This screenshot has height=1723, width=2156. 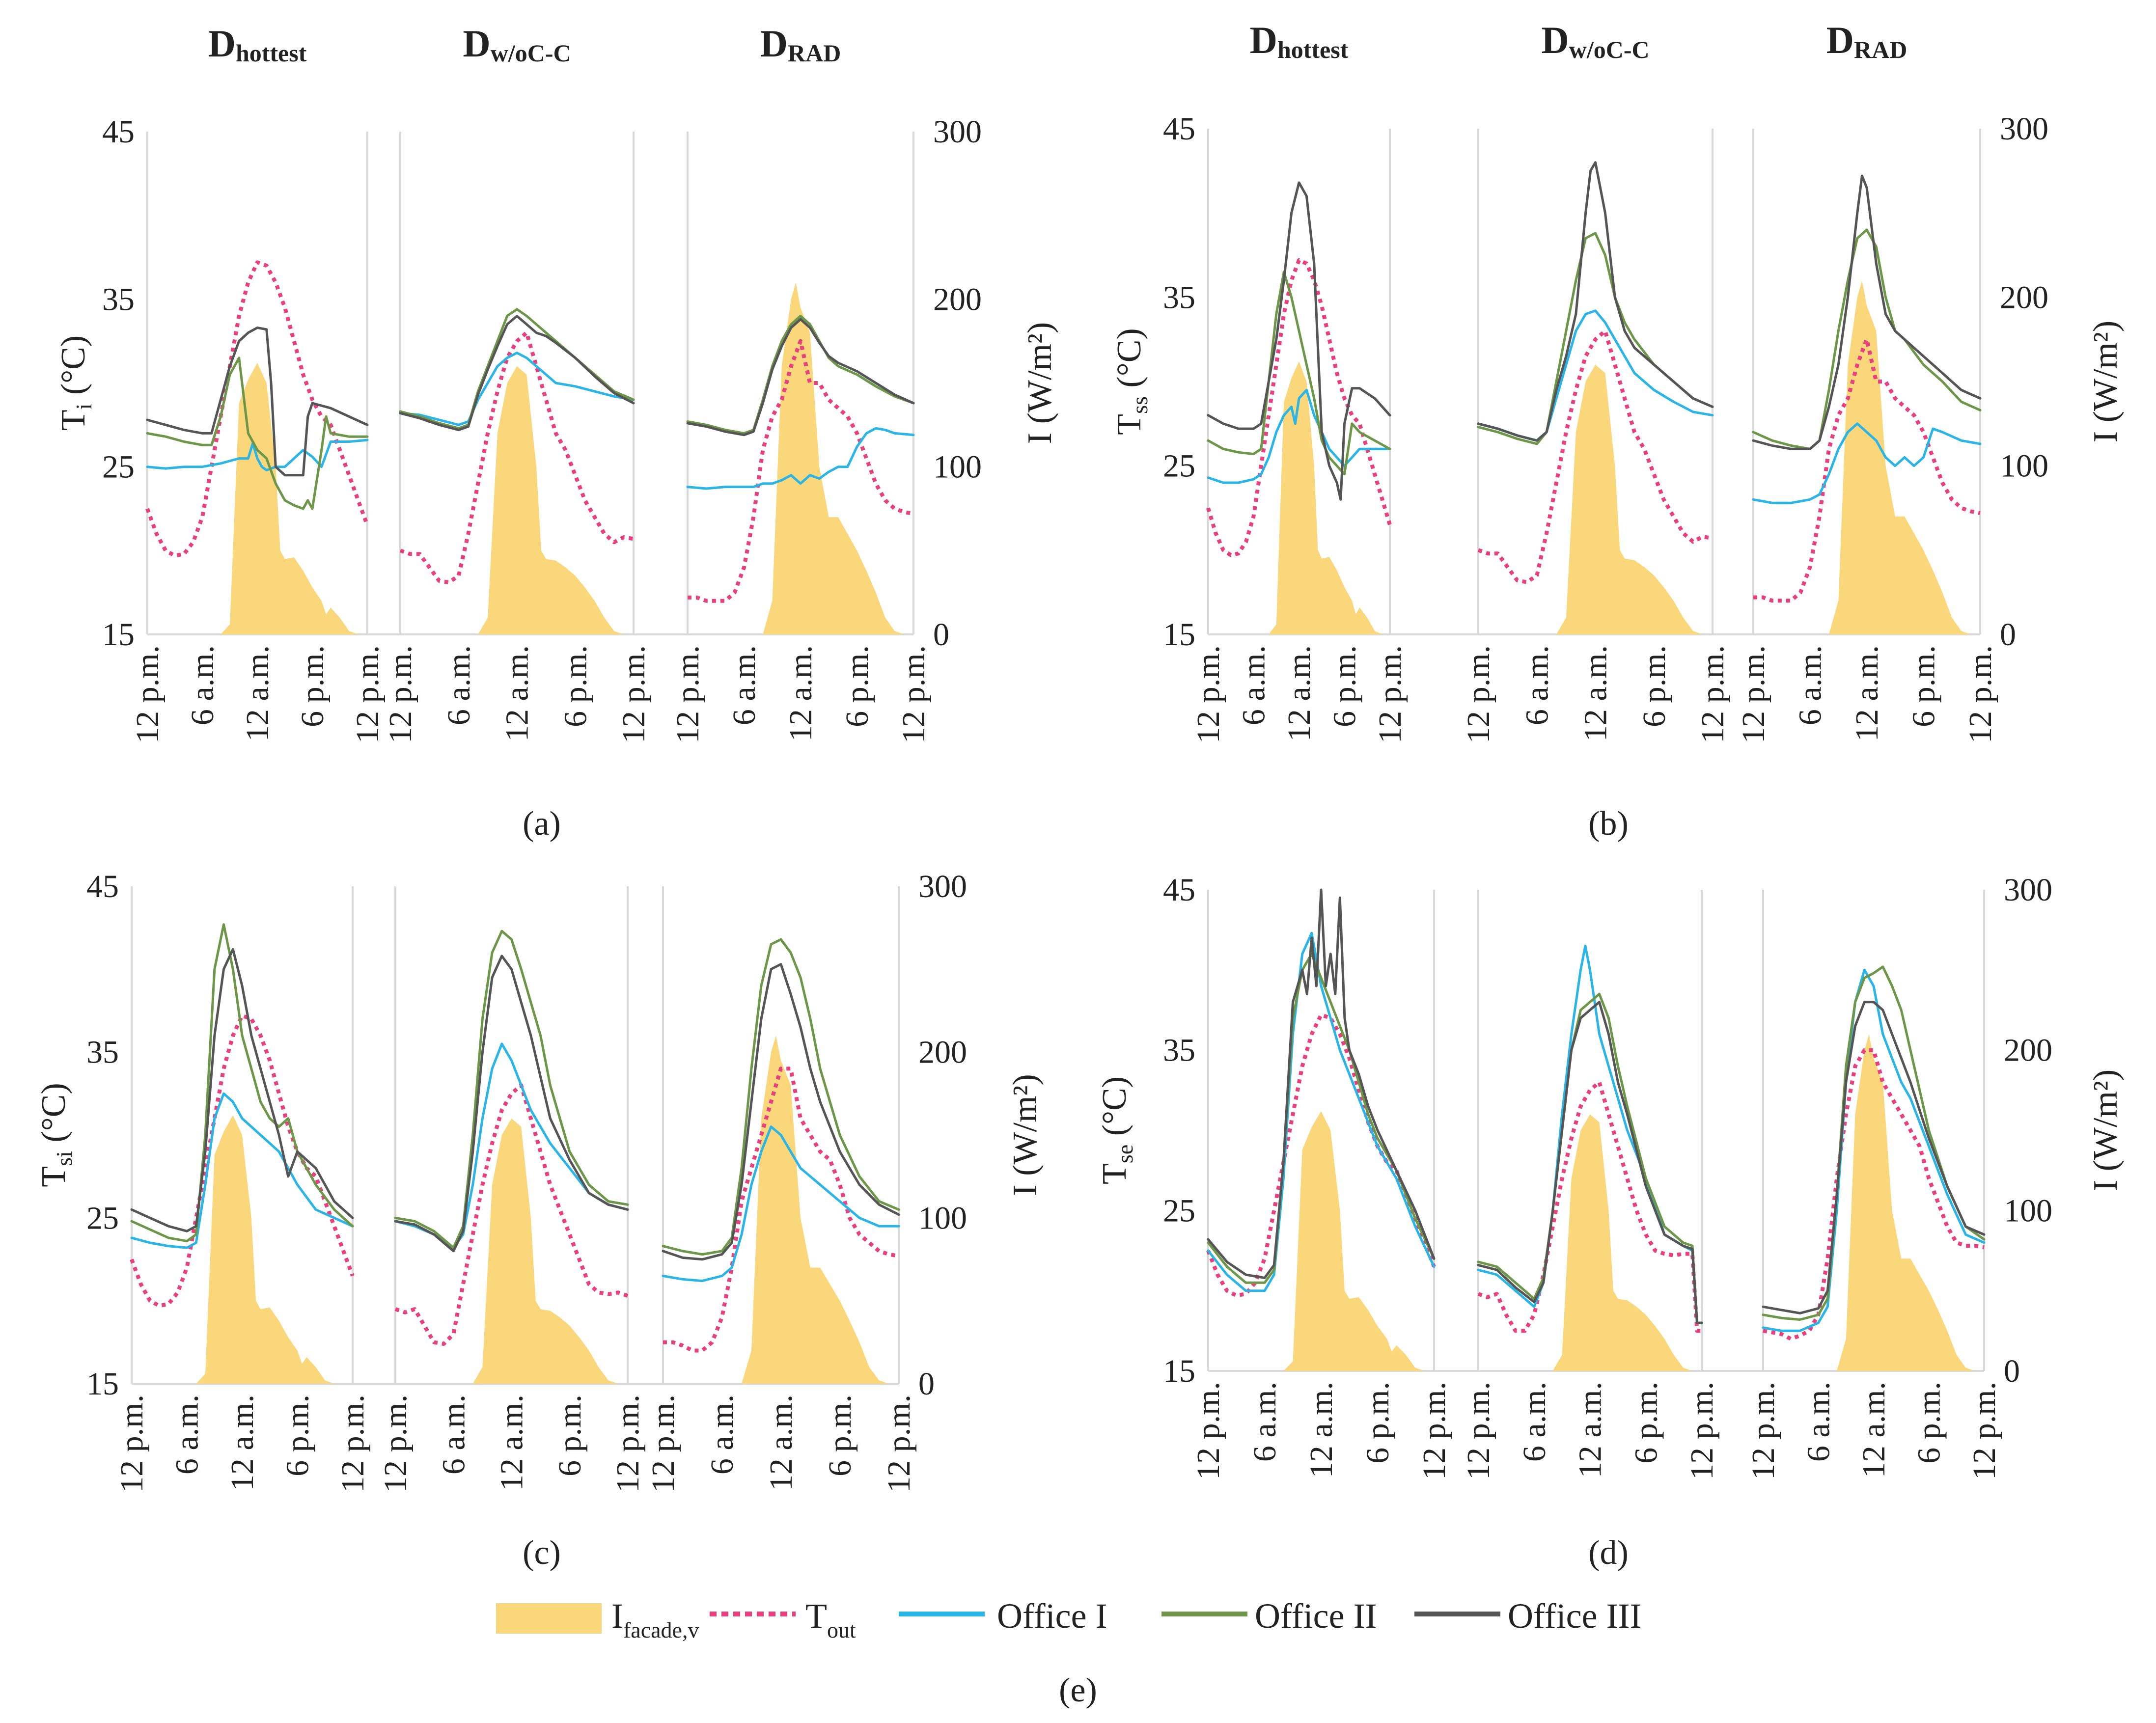 I want to click on panel-d-1: 12 p.m. 6 a.m. 12 a.m. 6 p.m. 12 p.m., so click(x=1321, y=1184).